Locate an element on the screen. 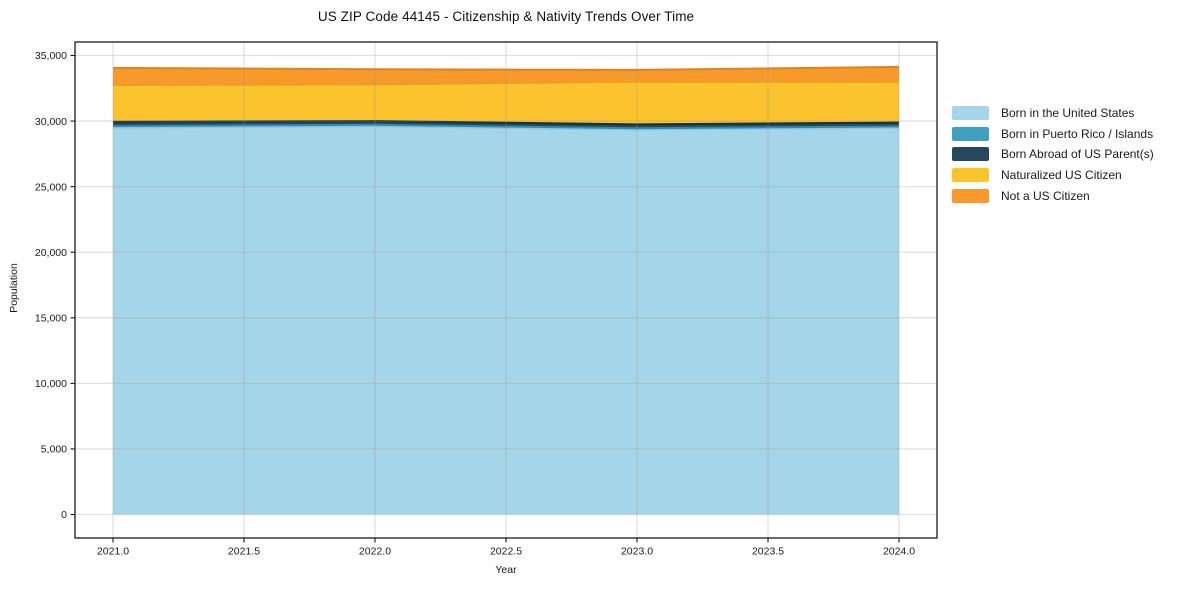 This screenshot has width=1189, height=590. legend-item-2: Born Abroad of US Parent(s) is located at coordinates (1053, 154).